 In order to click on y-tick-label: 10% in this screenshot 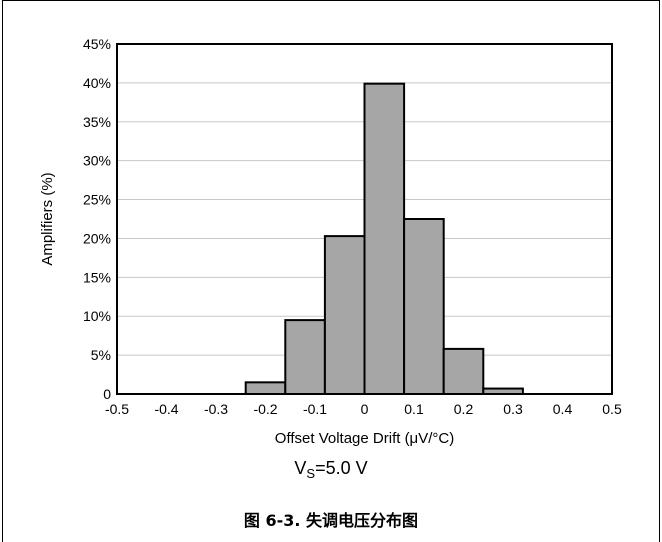, I will do `click(97, 316)`.